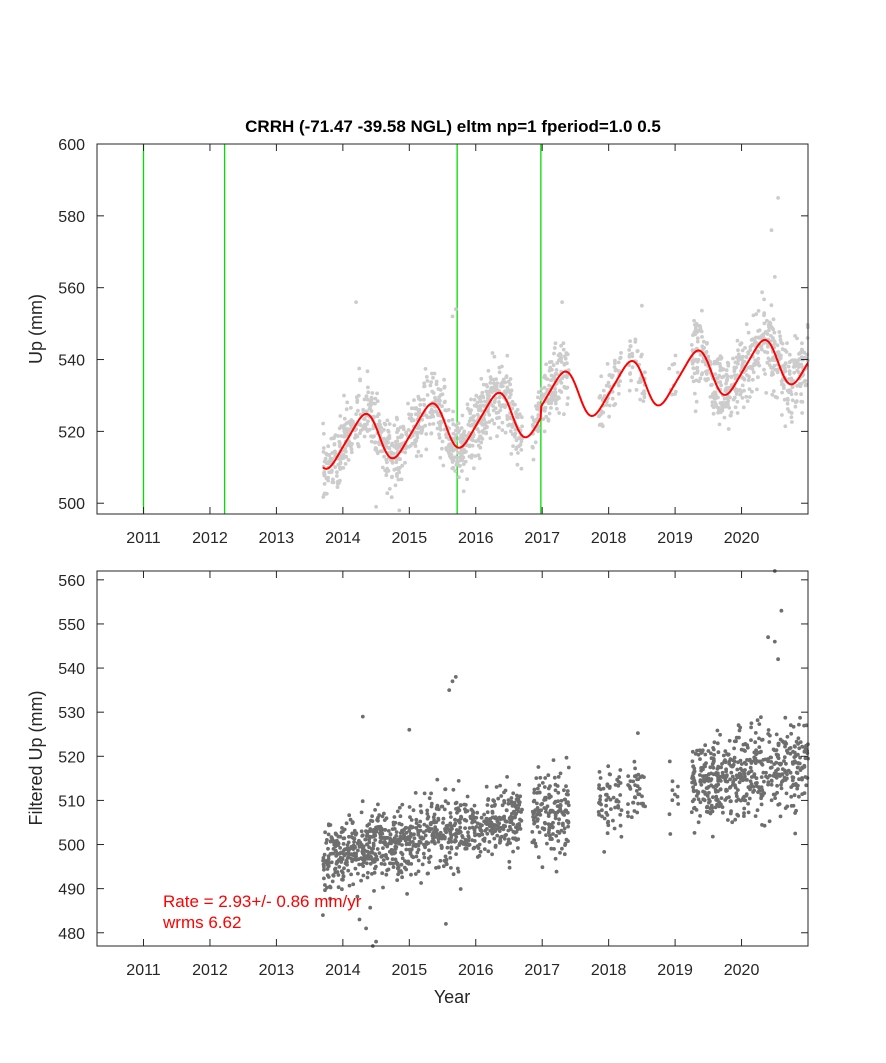 This screenshot has height=1063, width=886. Describe the element at coordinates (36, 757) in the screenshot. I see `bottom-y-axis-label: Filtered Up (mm)` at that location.